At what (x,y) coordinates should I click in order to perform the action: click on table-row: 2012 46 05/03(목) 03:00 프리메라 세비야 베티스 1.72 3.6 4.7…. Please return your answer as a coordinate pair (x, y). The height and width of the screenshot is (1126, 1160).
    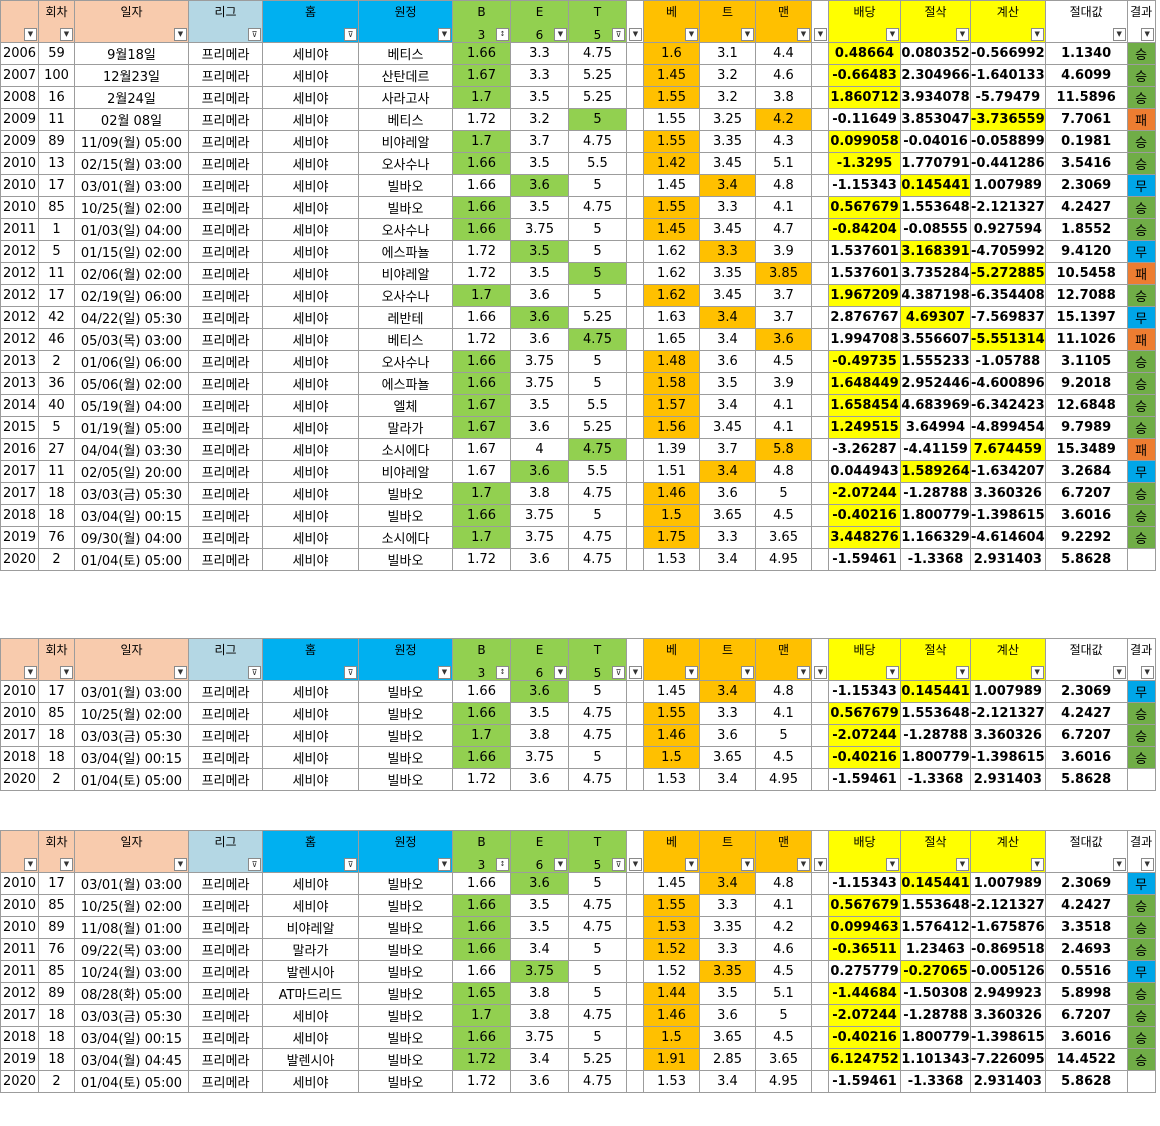
    Looking at the image, I should click on (578, 339).